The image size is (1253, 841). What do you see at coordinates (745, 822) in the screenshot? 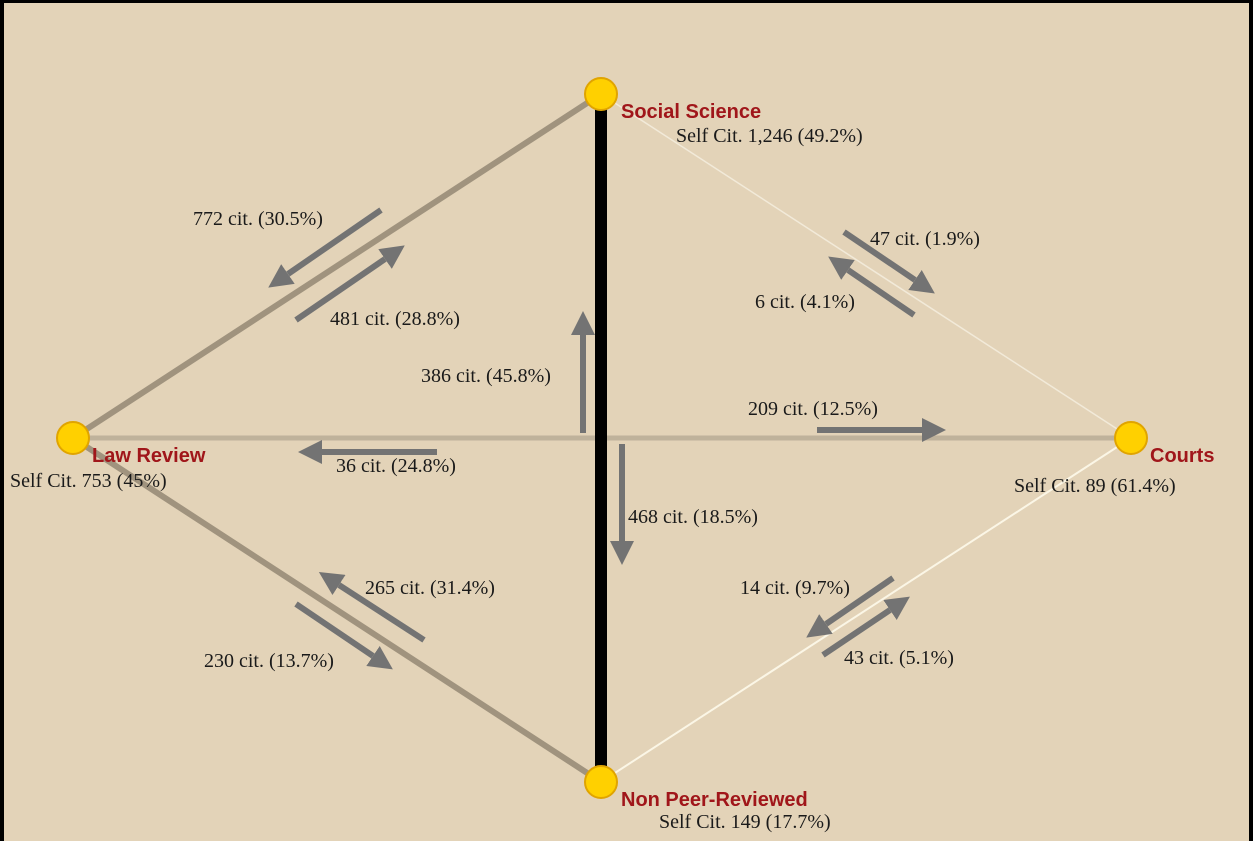
I see `self-cit-non-peer-reviewed: Self Cit. 149 (17.7%)` at bounding box center [745, 822].